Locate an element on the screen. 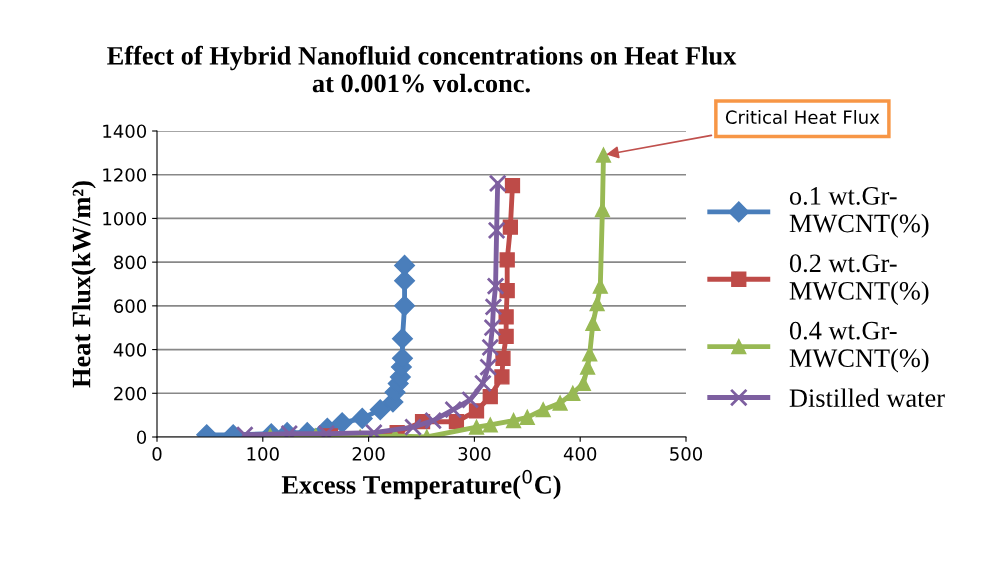 The width and height of the screenshot is (1005, 563). annotation: Critical Heat Flux is located at coordinates (802, 117).